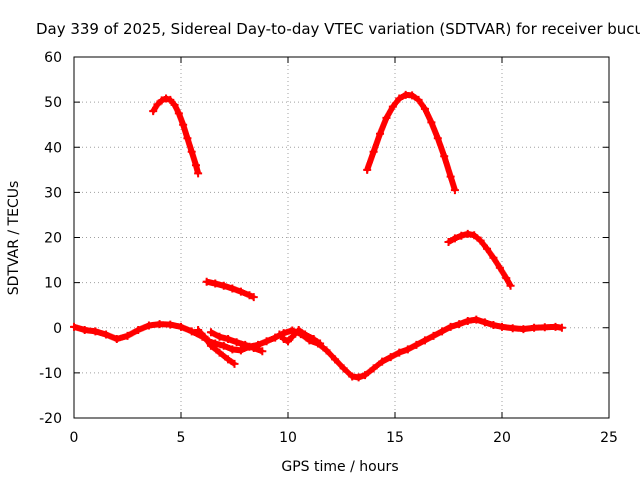 The image size is (640, 480). What do you see at coordinates (339, 467) in the screenshot?
I see `x-axis-label: GPS time / hours` at bounding box center [339, 467].